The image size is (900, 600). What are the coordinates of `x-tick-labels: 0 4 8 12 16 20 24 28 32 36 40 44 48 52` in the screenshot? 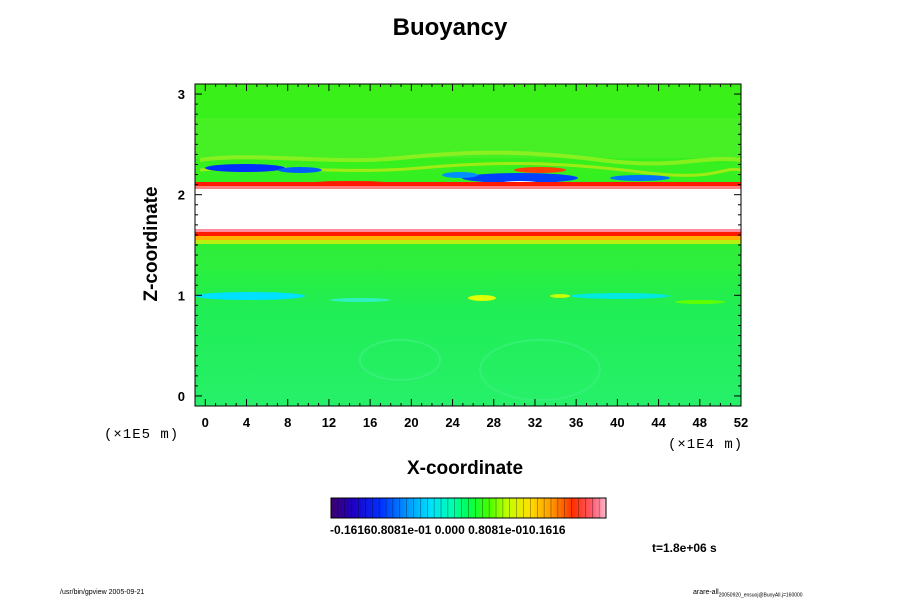 It's located at (475, 422).